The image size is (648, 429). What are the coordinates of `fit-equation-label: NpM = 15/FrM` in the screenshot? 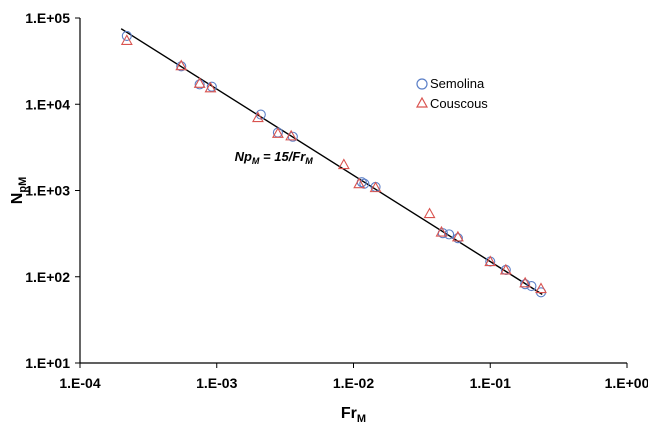 It's located at (274, 157).